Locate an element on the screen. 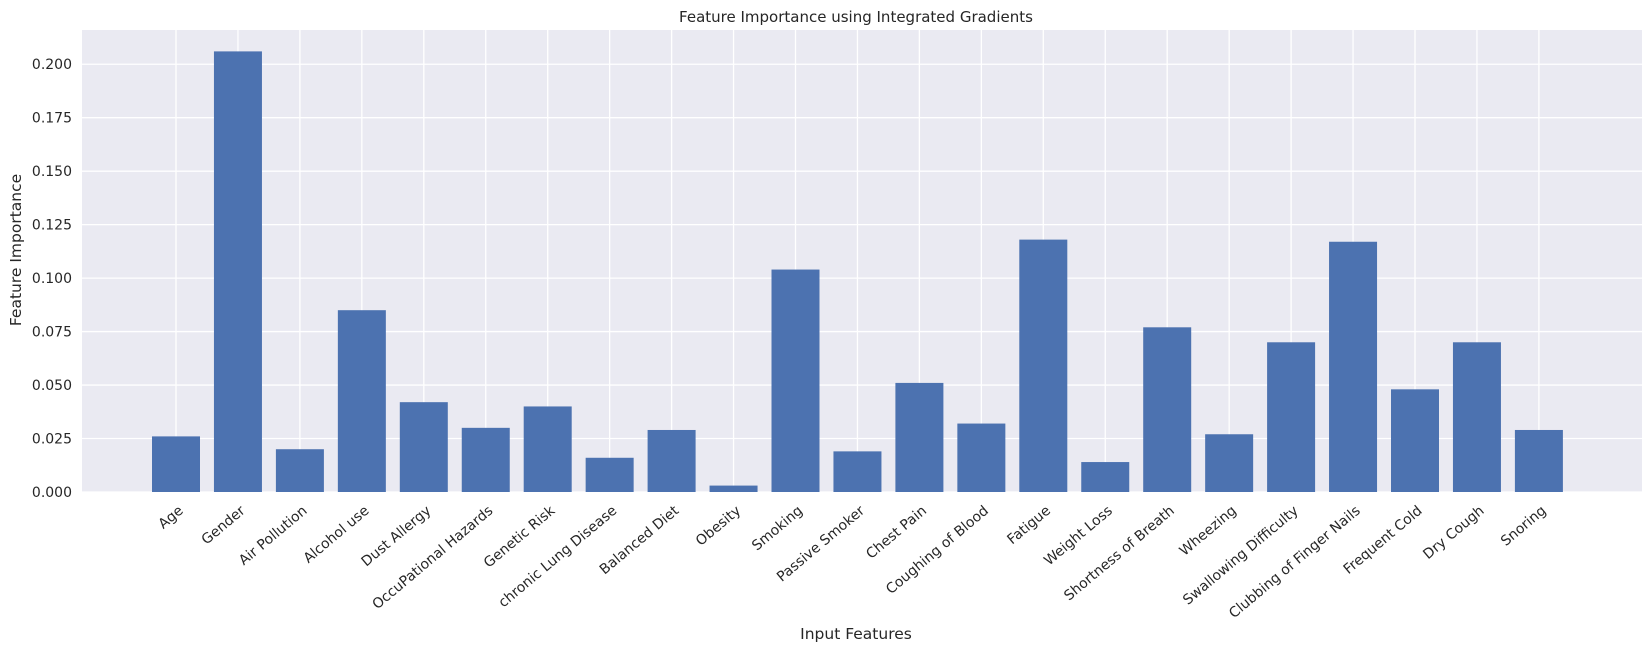 The width and height of the screenshot is (1642, 651). bar-frequent-cold is located at coordinates (1415, 440).